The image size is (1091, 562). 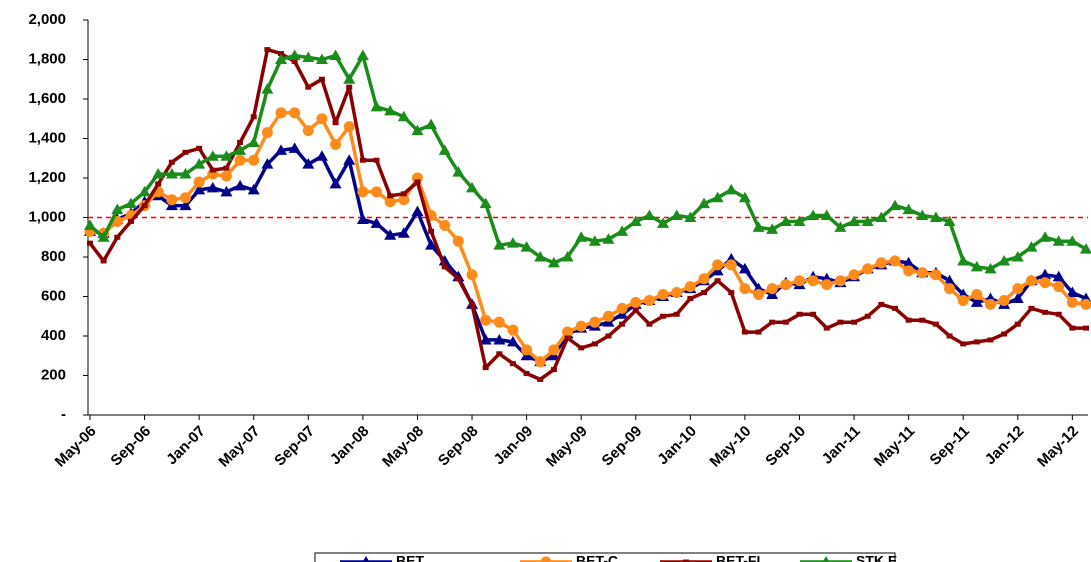 What do you see at coordinates (738, 557) in the screenshot?
I see `legend-label: BET-FI` at bounding box center [738, 557].